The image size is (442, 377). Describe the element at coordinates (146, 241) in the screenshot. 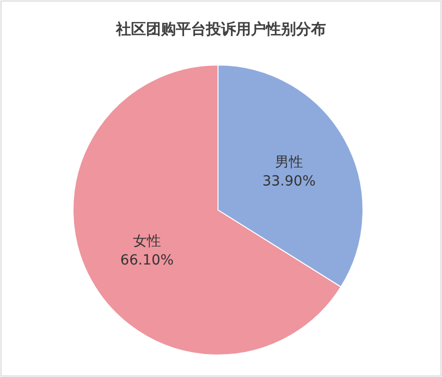

I see `slice-label: 女性` at that location.